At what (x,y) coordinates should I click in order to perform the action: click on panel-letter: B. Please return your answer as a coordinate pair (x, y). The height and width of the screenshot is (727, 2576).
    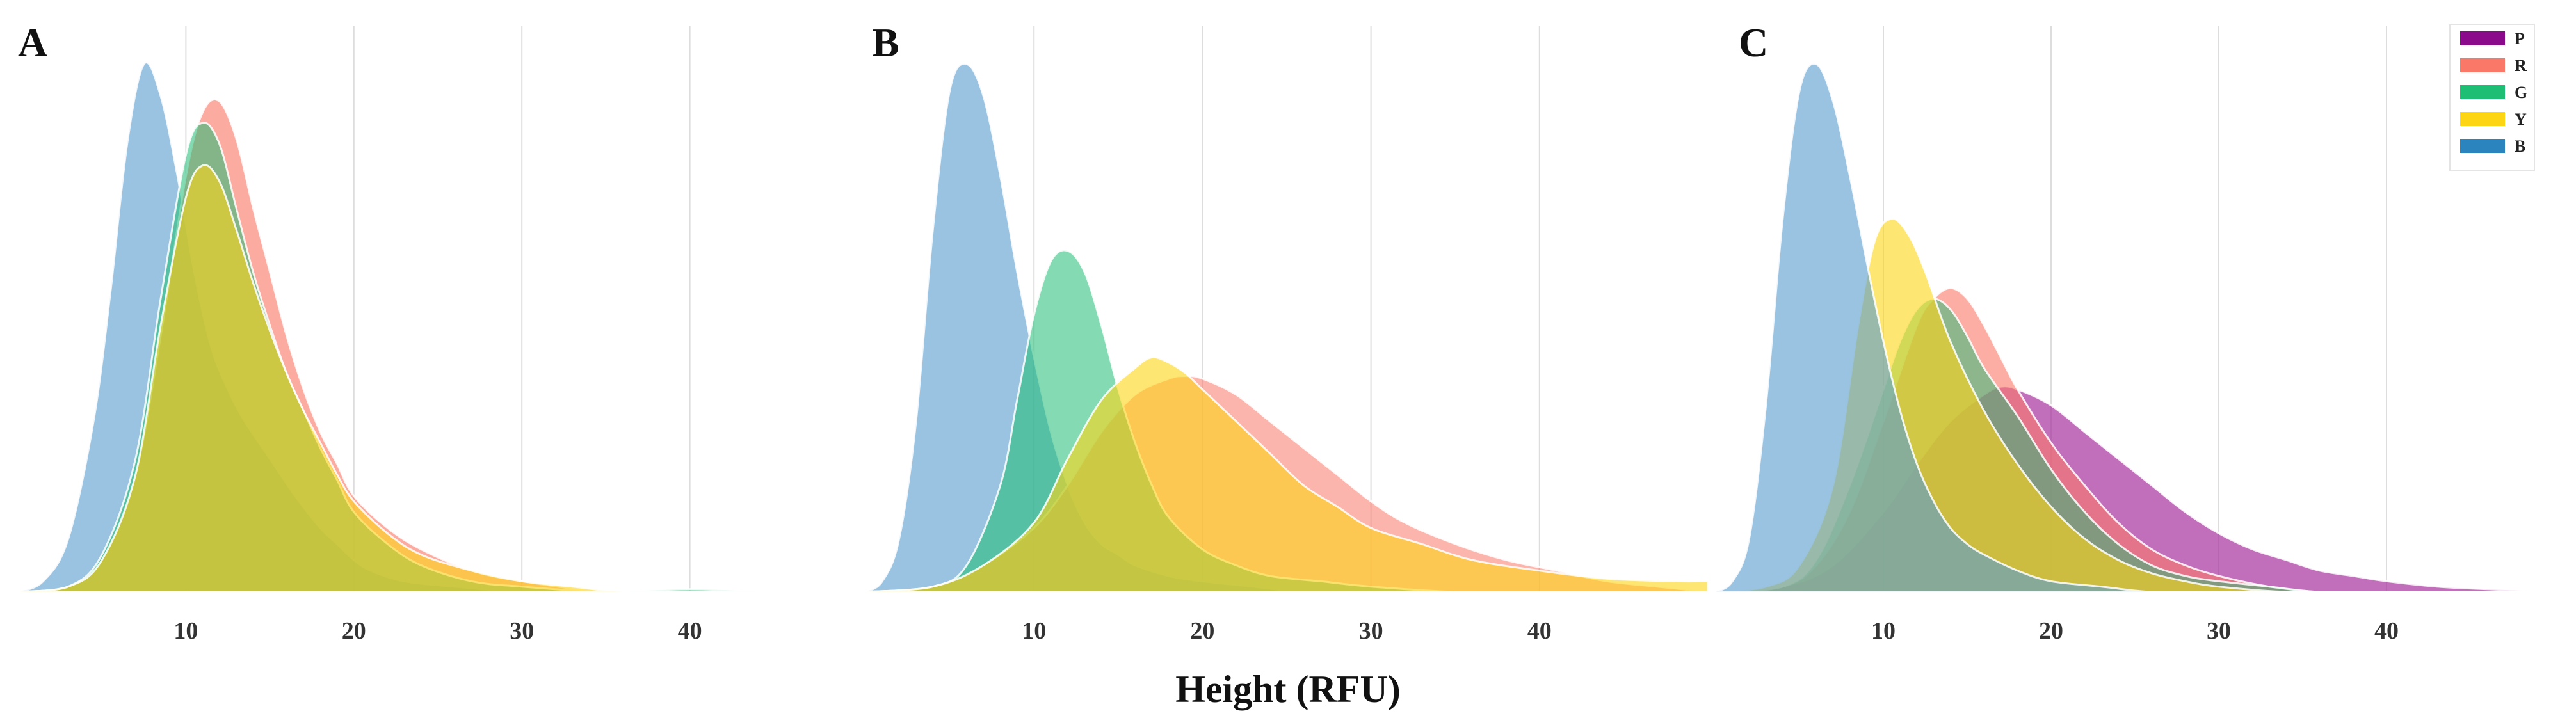
    Looking at the image, I should click on (885, 42).